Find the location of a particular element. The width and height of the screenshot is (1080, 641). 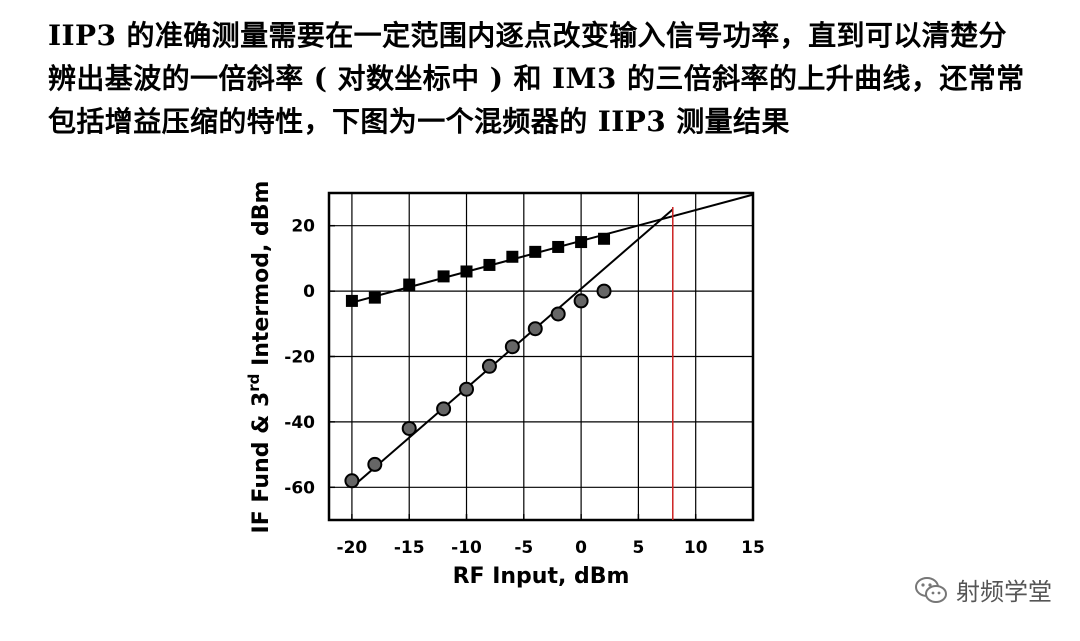

x-tick-label: -15 is located at coordinates (409, 548).